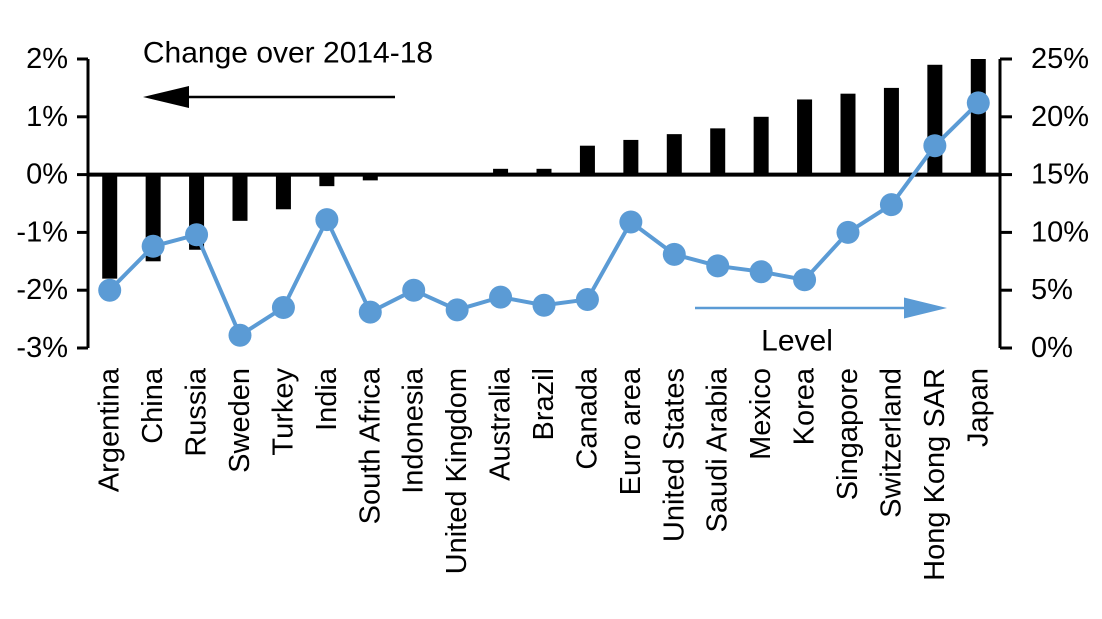  I want to click on x-axis-category-label: Euro area, so click(631, 431).